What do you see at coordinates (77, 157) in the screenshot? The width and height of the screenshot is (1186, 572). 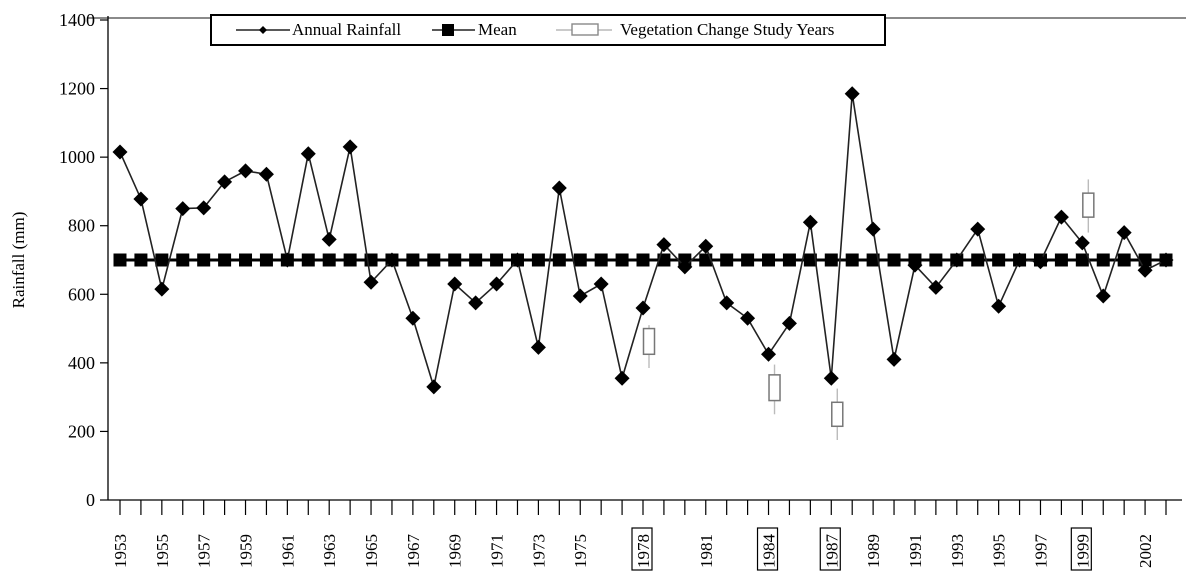 I see `y-tick-label: 1000` at bounding box center [77, 157].